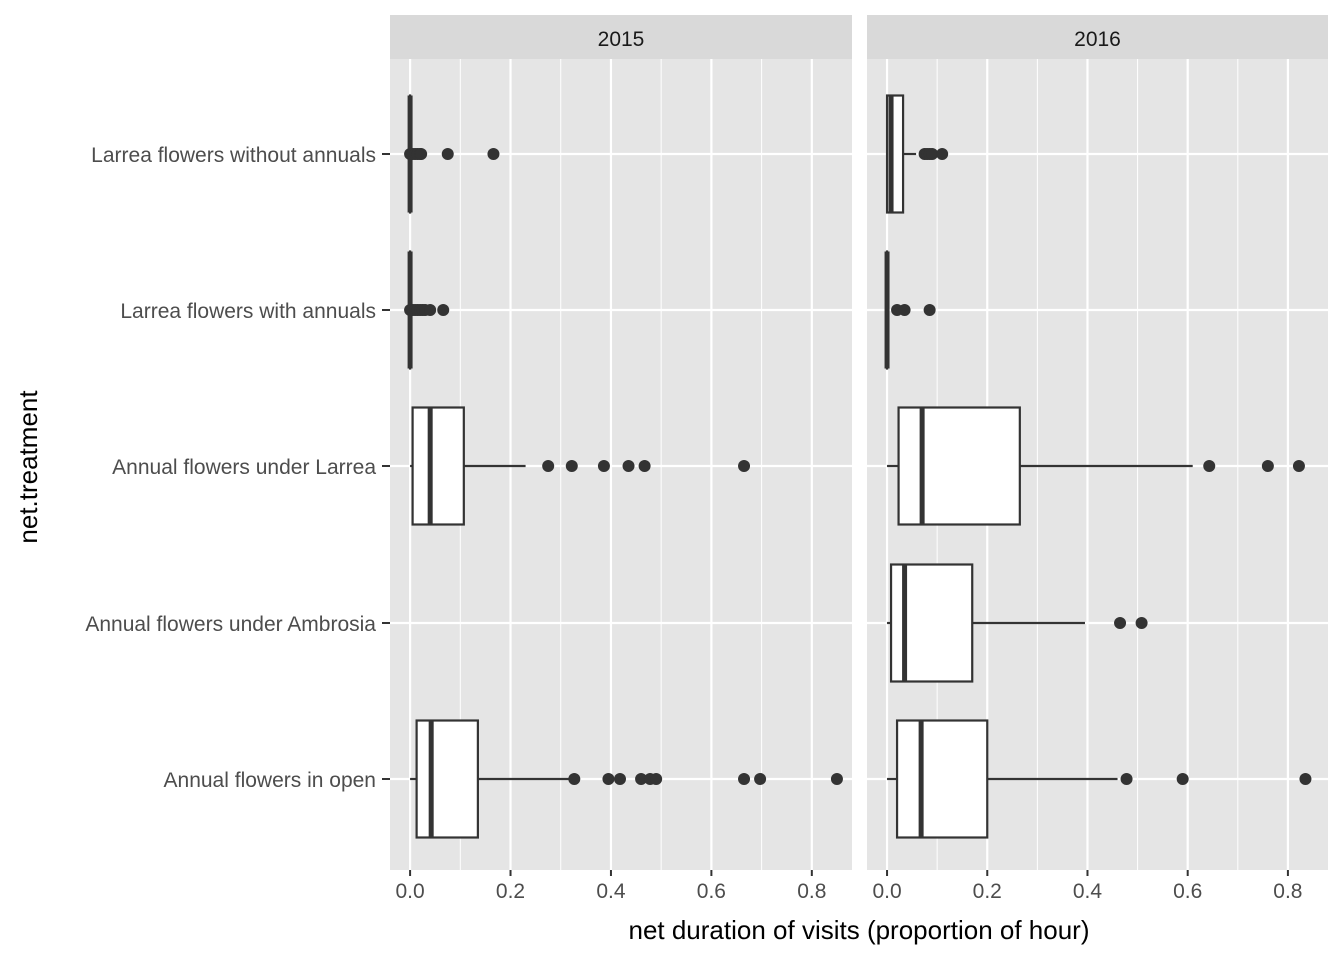  I want to click on y-tick-label: Annual flowers in open, so click(270, 780).